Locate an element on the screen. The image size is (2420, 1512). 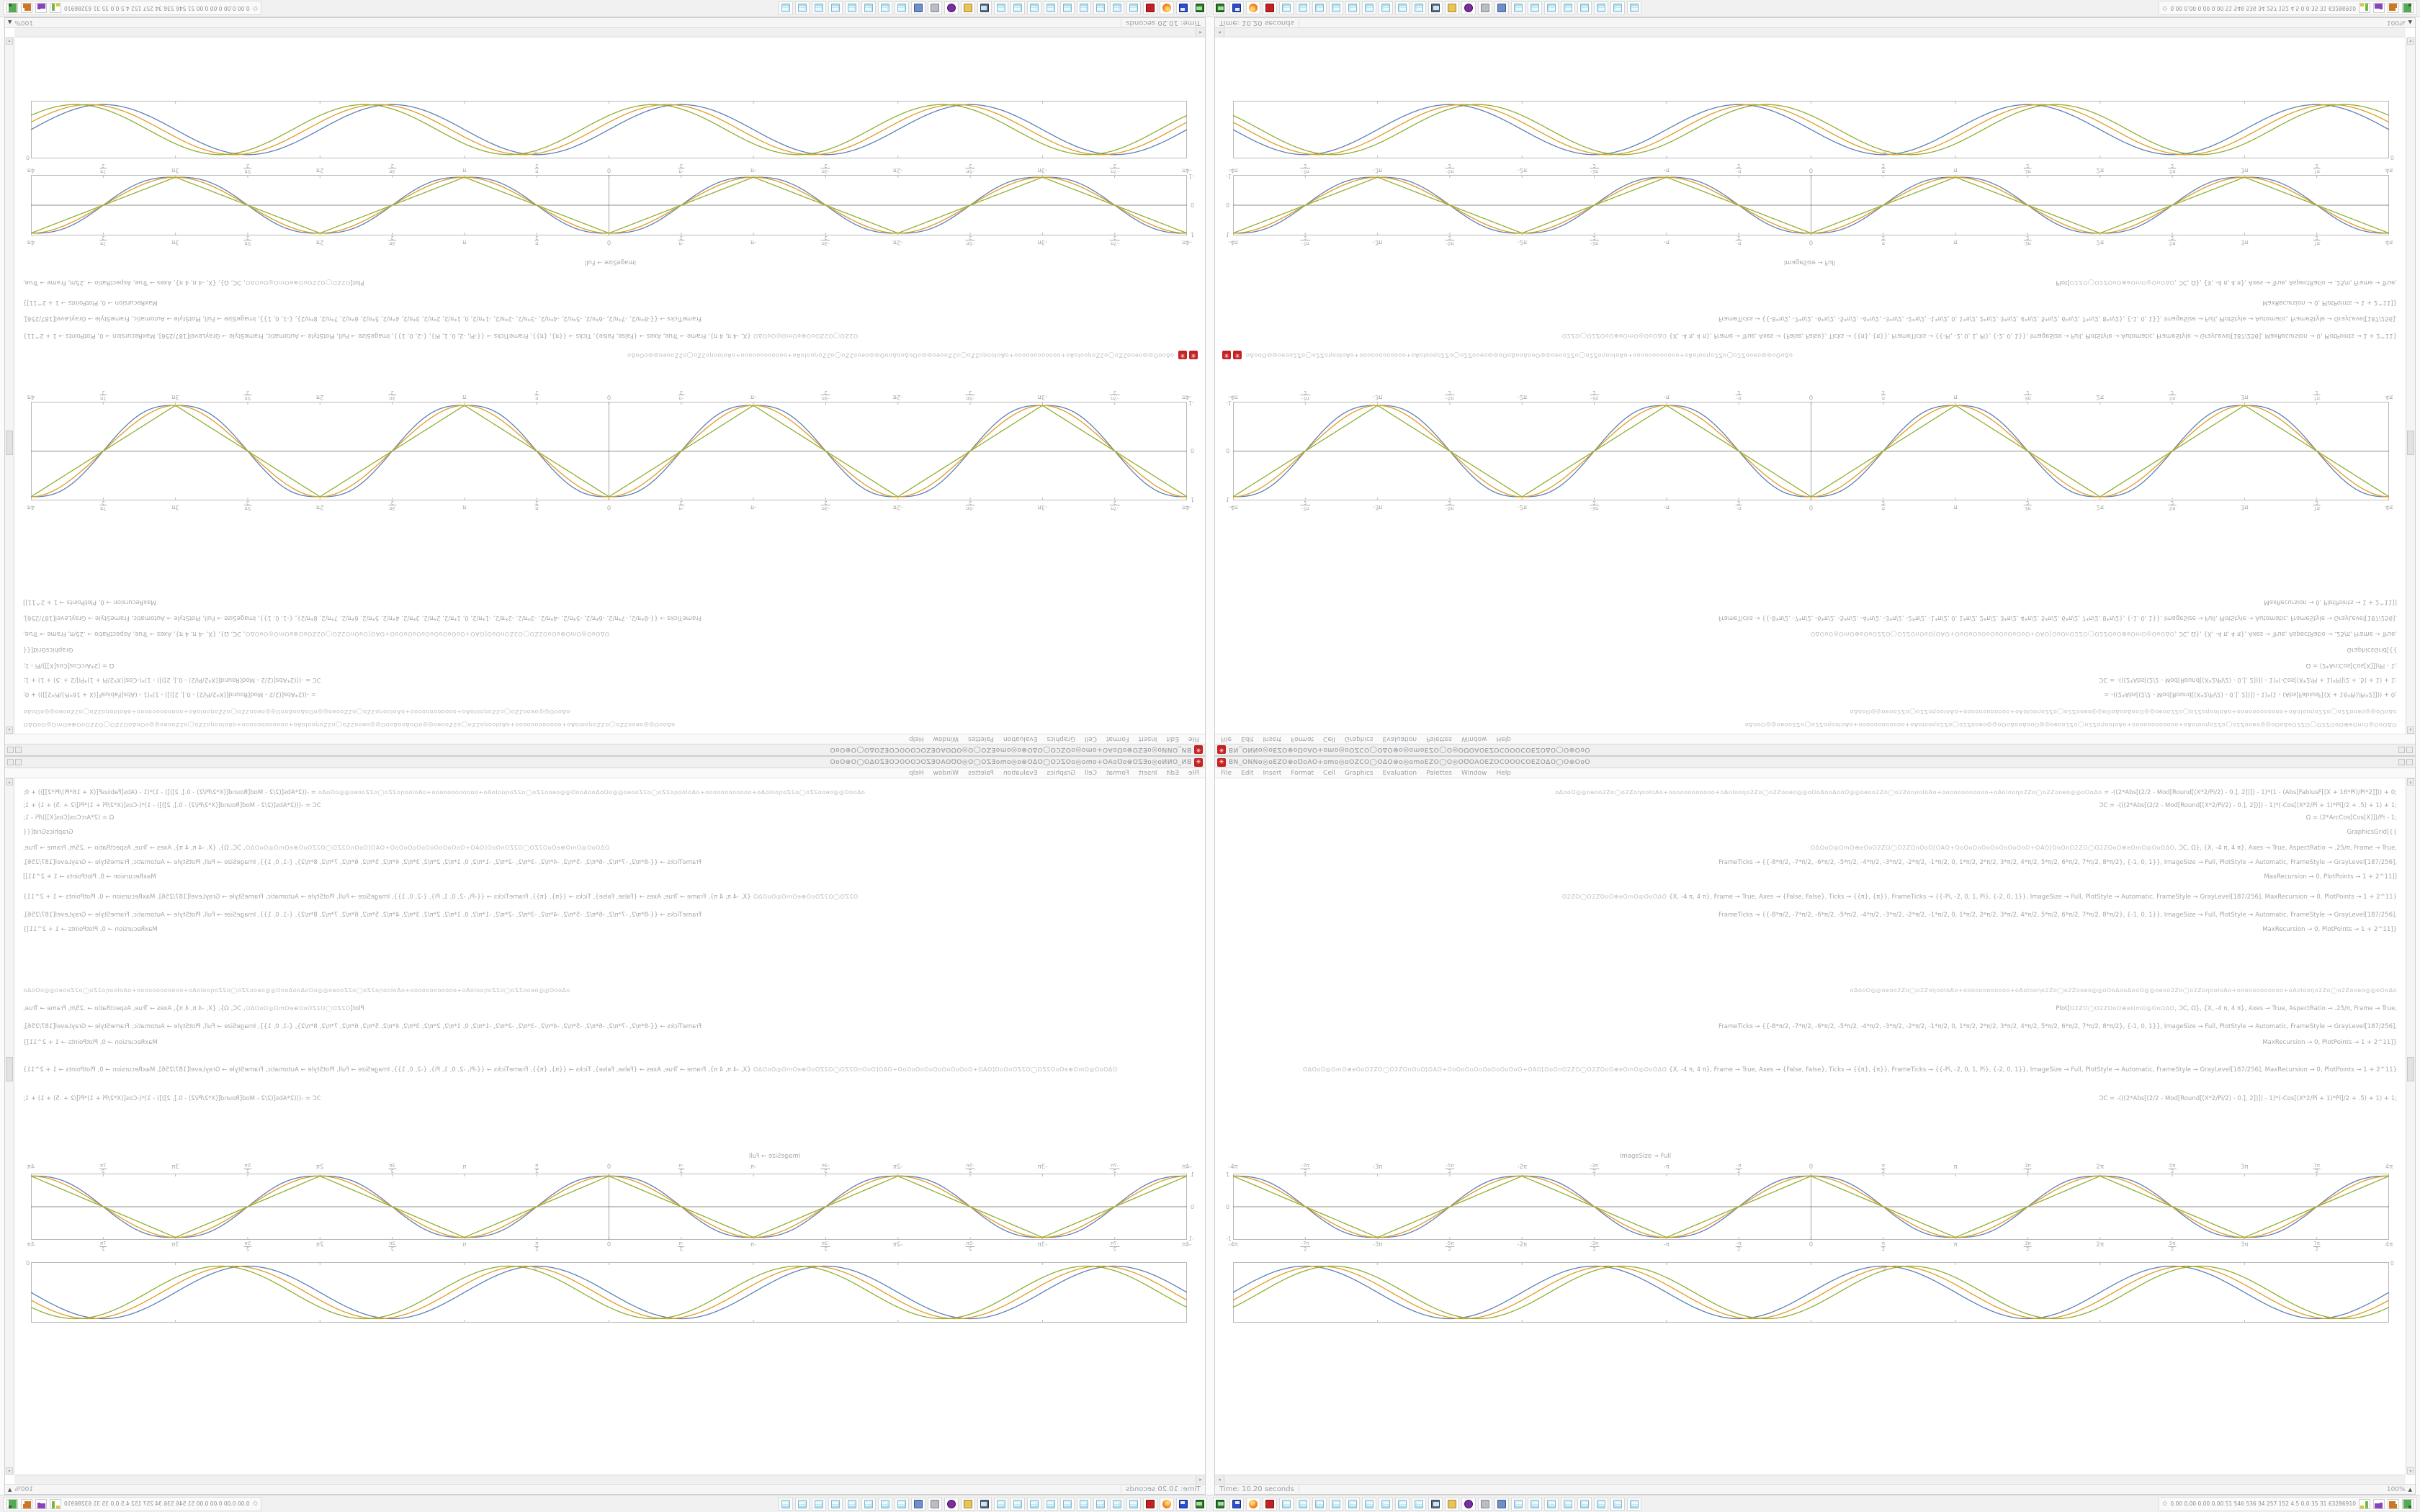
taskbar-button-terminal is located at coordinates (1200, 1504).